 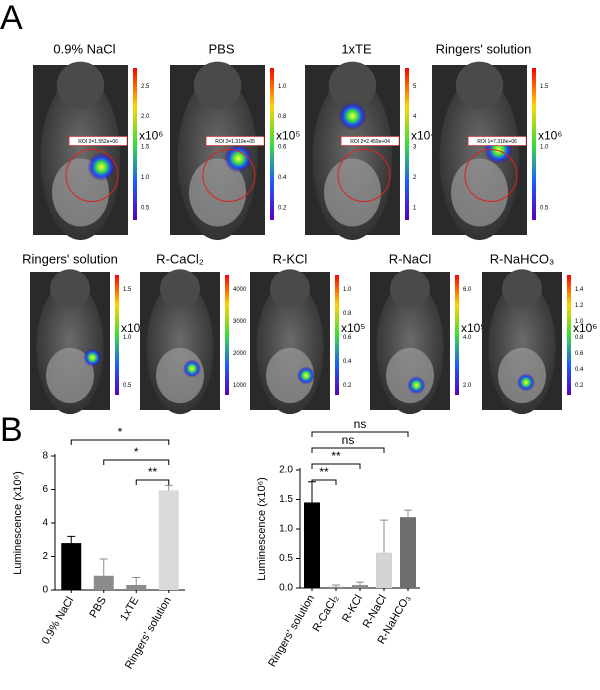 What do you see at coordinates (288, 136) in the screenshot?
I see `colorbar-scale: x10⁵` at bounding box center [288, 136].